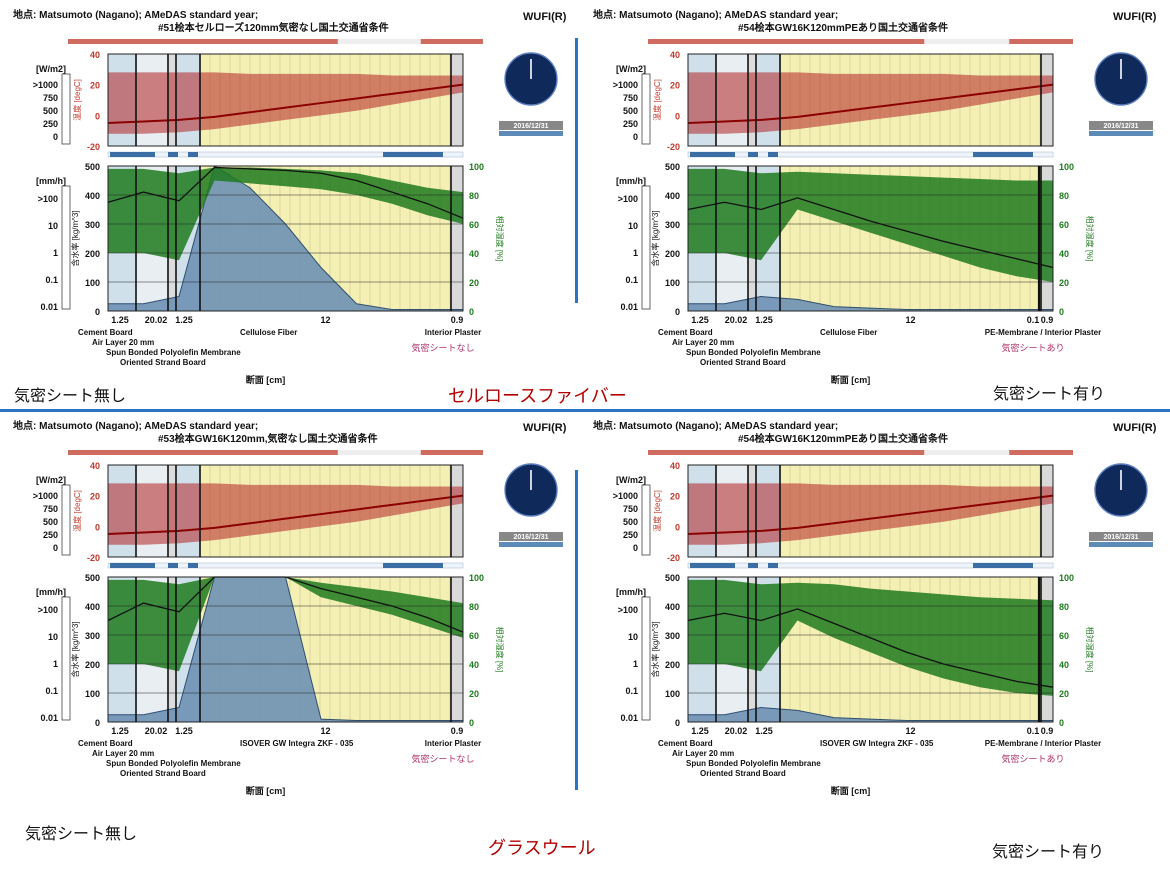 The image size is (1170, 878). I want to click on bottom-ytick-water: 0, so click(97, 312).